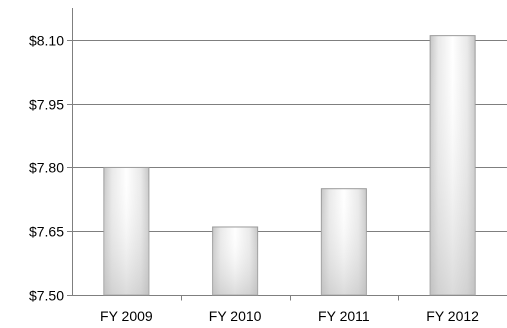 Image resolution: width=507 pixels, height=328 pixels. Describe the element at coordinates (46, 105) in the screenshot. I see `y-tick-label: $7.95` at that location.